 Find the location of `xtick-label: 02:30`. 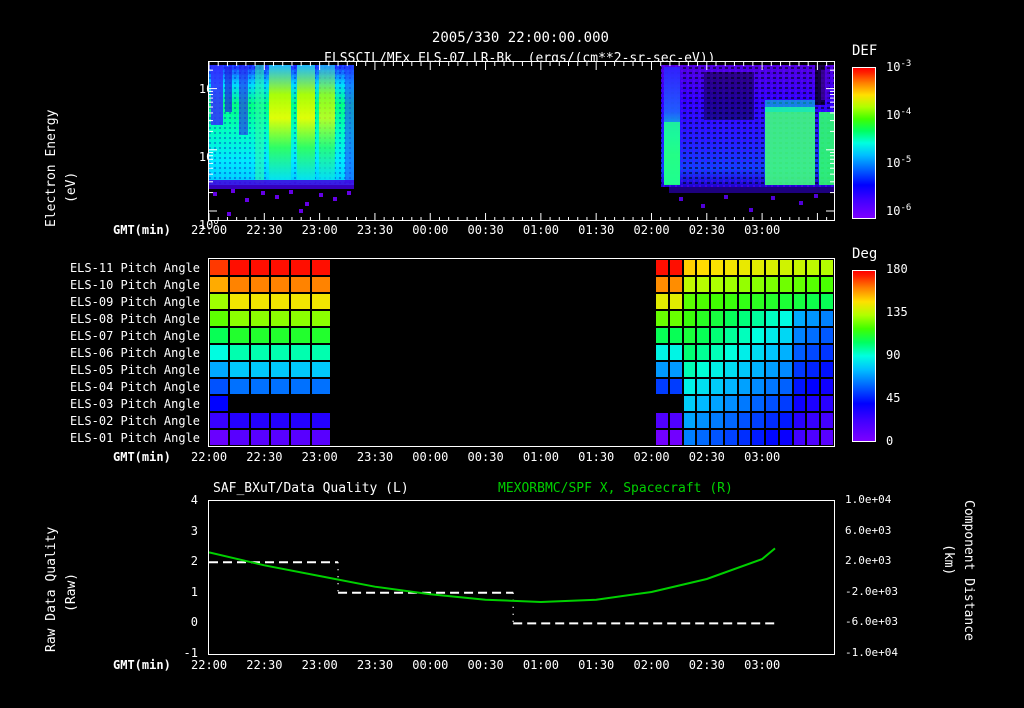

xtick-label: 02:30 is located at coordinates (706, 457).